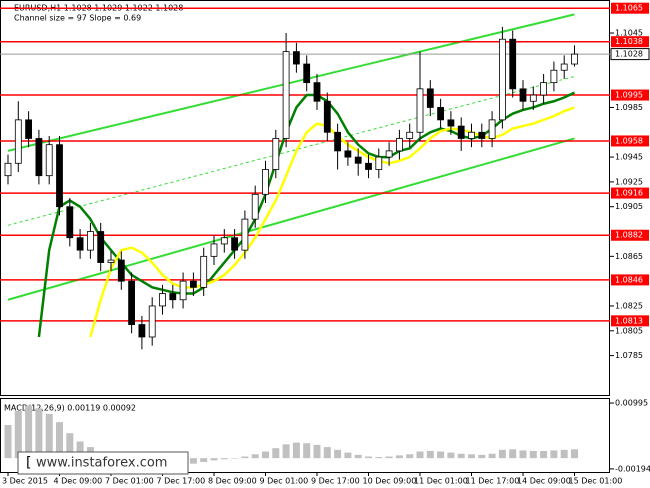 This screenshot has width=650, height=488. I want to click on last-price-box, so click(630, 54).